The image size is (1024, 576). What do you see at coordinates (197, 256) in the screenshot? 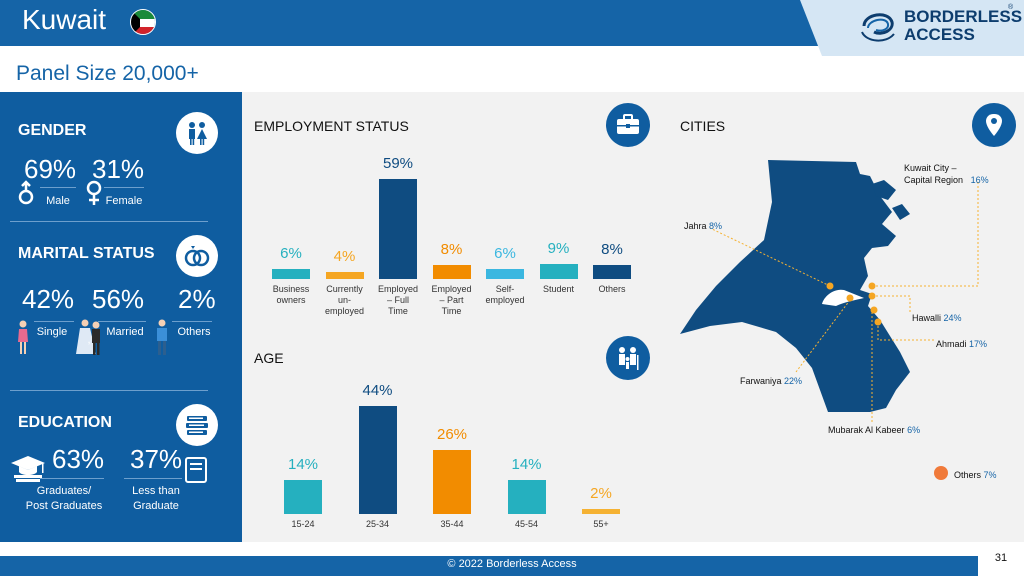
I see `rings-icon` at bounding box center [197, 256].